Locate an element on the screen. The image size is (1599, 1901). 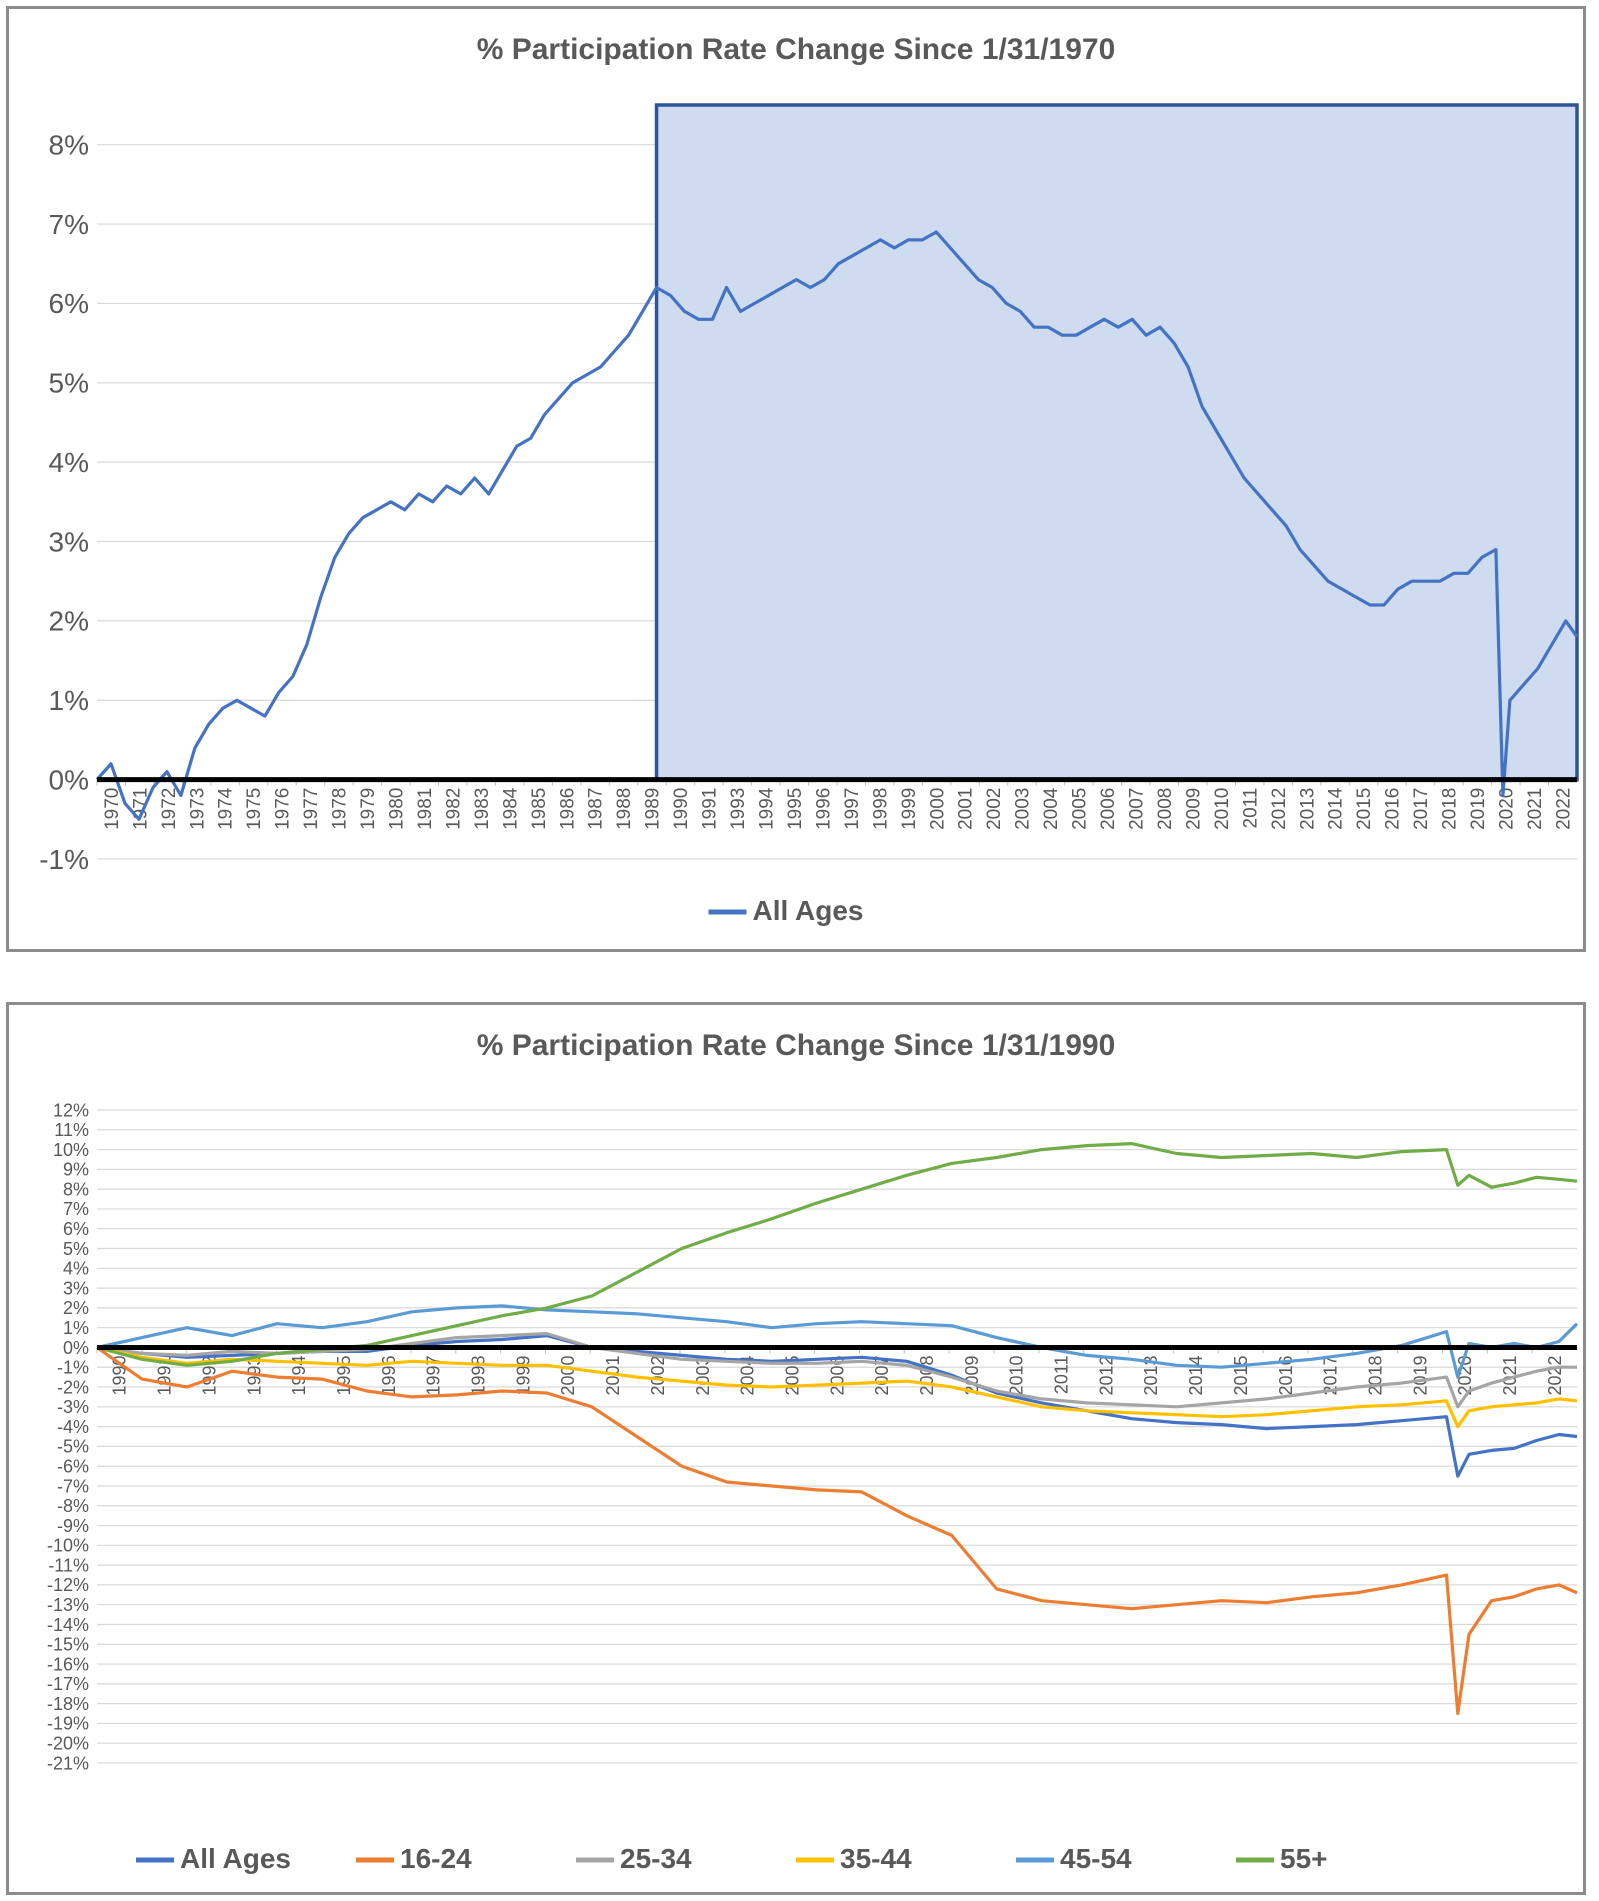
y-tick-label: -10% is located at coordinates (68, 1546).